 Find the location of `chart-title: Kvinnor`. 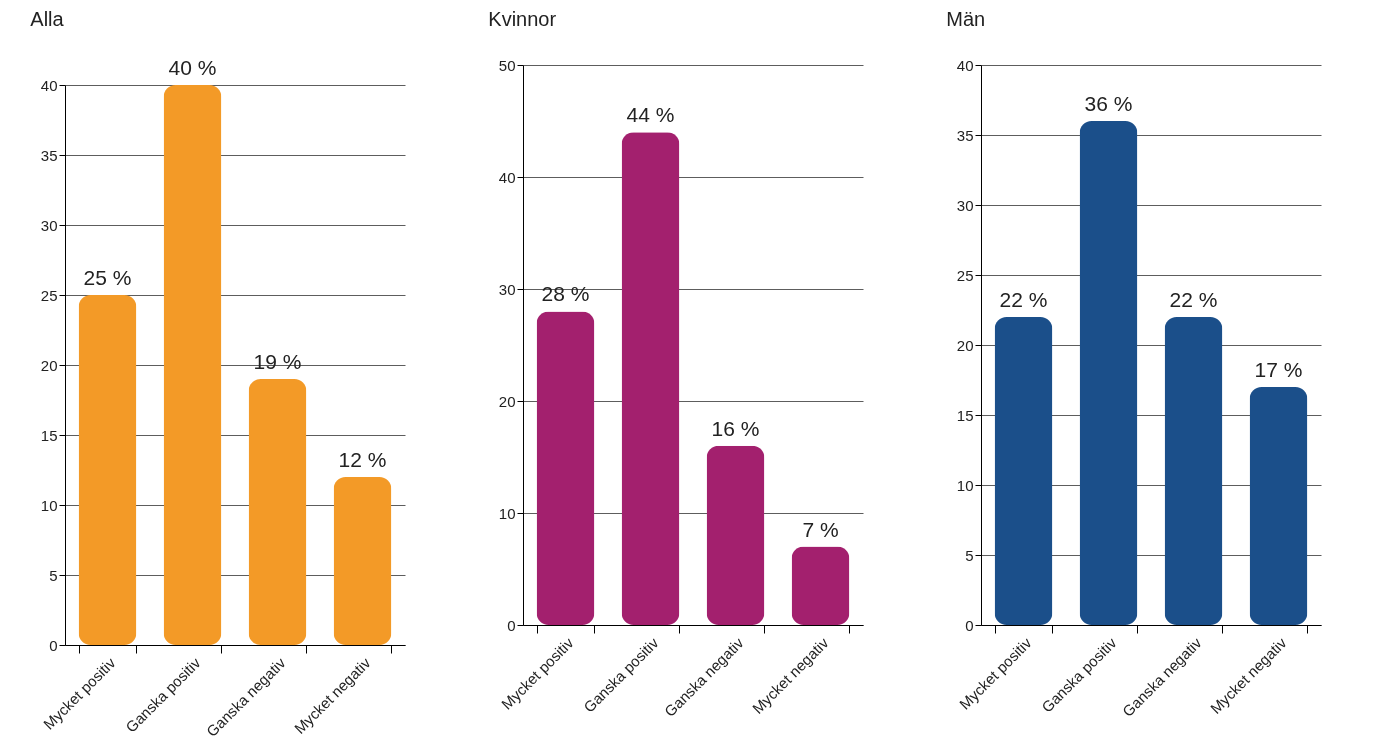

chart-title: Kvinnor is located at coordinates (522, 19).